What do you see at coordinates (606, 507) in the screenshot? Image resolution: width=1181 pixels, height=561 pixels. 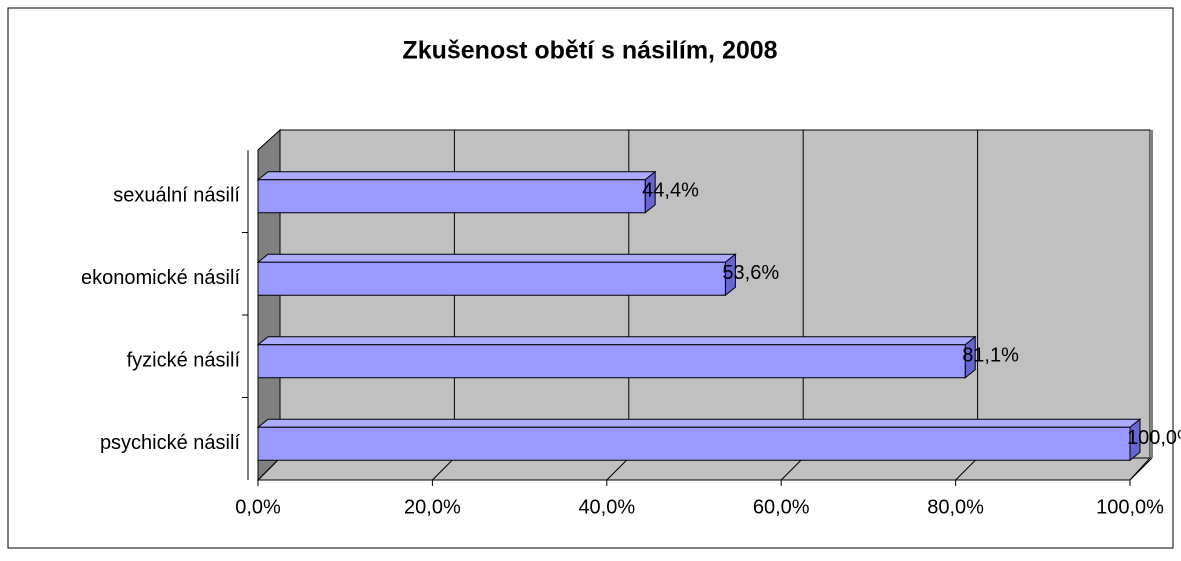 I see `x-tick-label: 40,0%` at bounding box center [606, 507].